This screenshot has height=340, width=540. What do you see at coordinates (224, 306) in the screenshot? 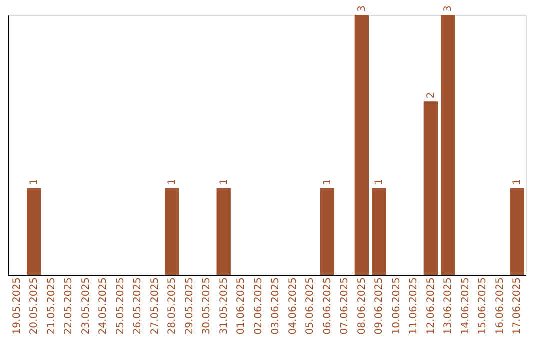
I see `x-tick-label: 31.05.2025` at bounding box center [224, 306].